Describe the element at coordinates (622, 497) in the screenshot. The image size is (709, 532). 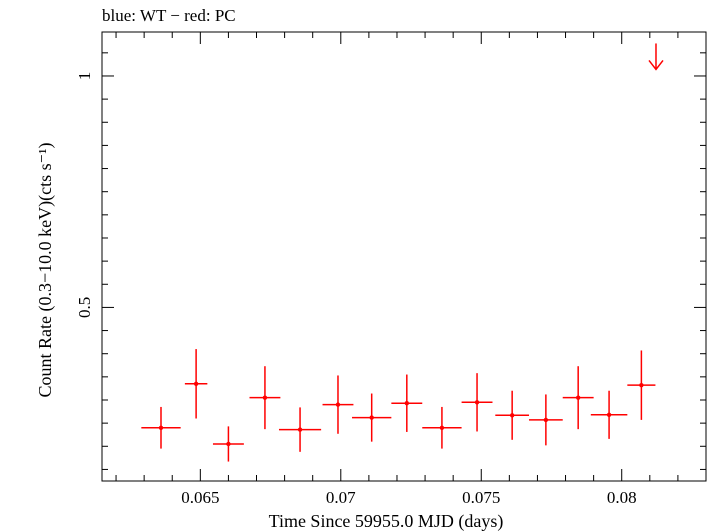
I see `x-tick-label: 0.08` at that location.